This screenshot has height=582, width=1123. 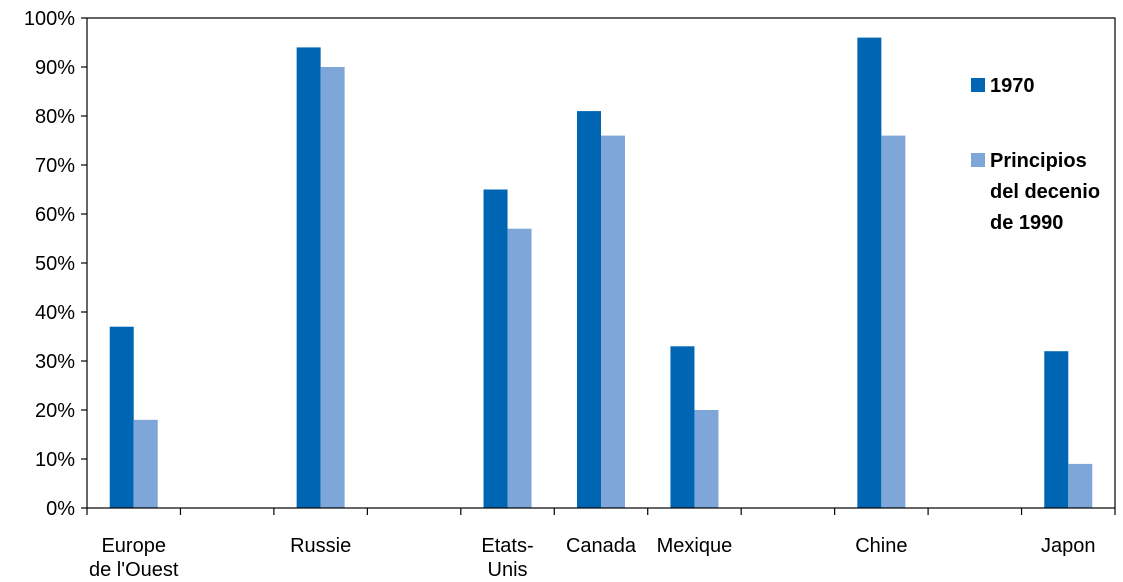 What do you see at coordinates (134, 570) in the screenshot?
I see `x-category-label-line: de l'Ouest` at bounding box center [134, 570].